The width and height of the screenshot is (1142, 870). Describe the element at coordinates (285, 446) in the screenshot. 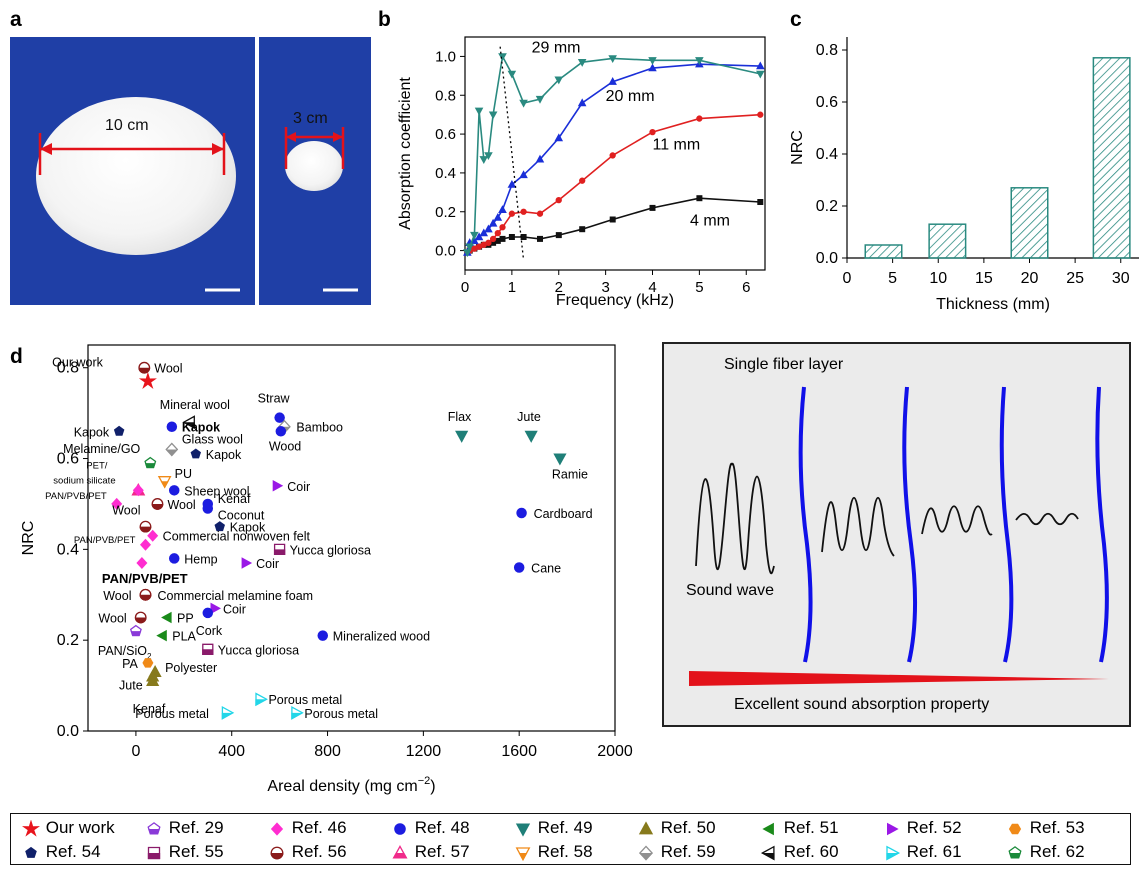

I see `point-label: Wood` at that location.